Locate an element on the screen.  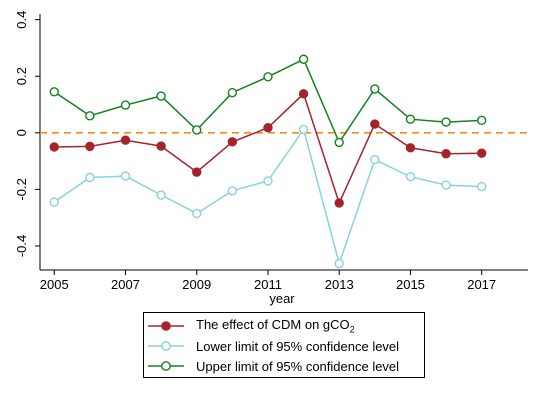
legend-label-upper: Upper limit of 95% confidence level is located at coordinates (298, 366).